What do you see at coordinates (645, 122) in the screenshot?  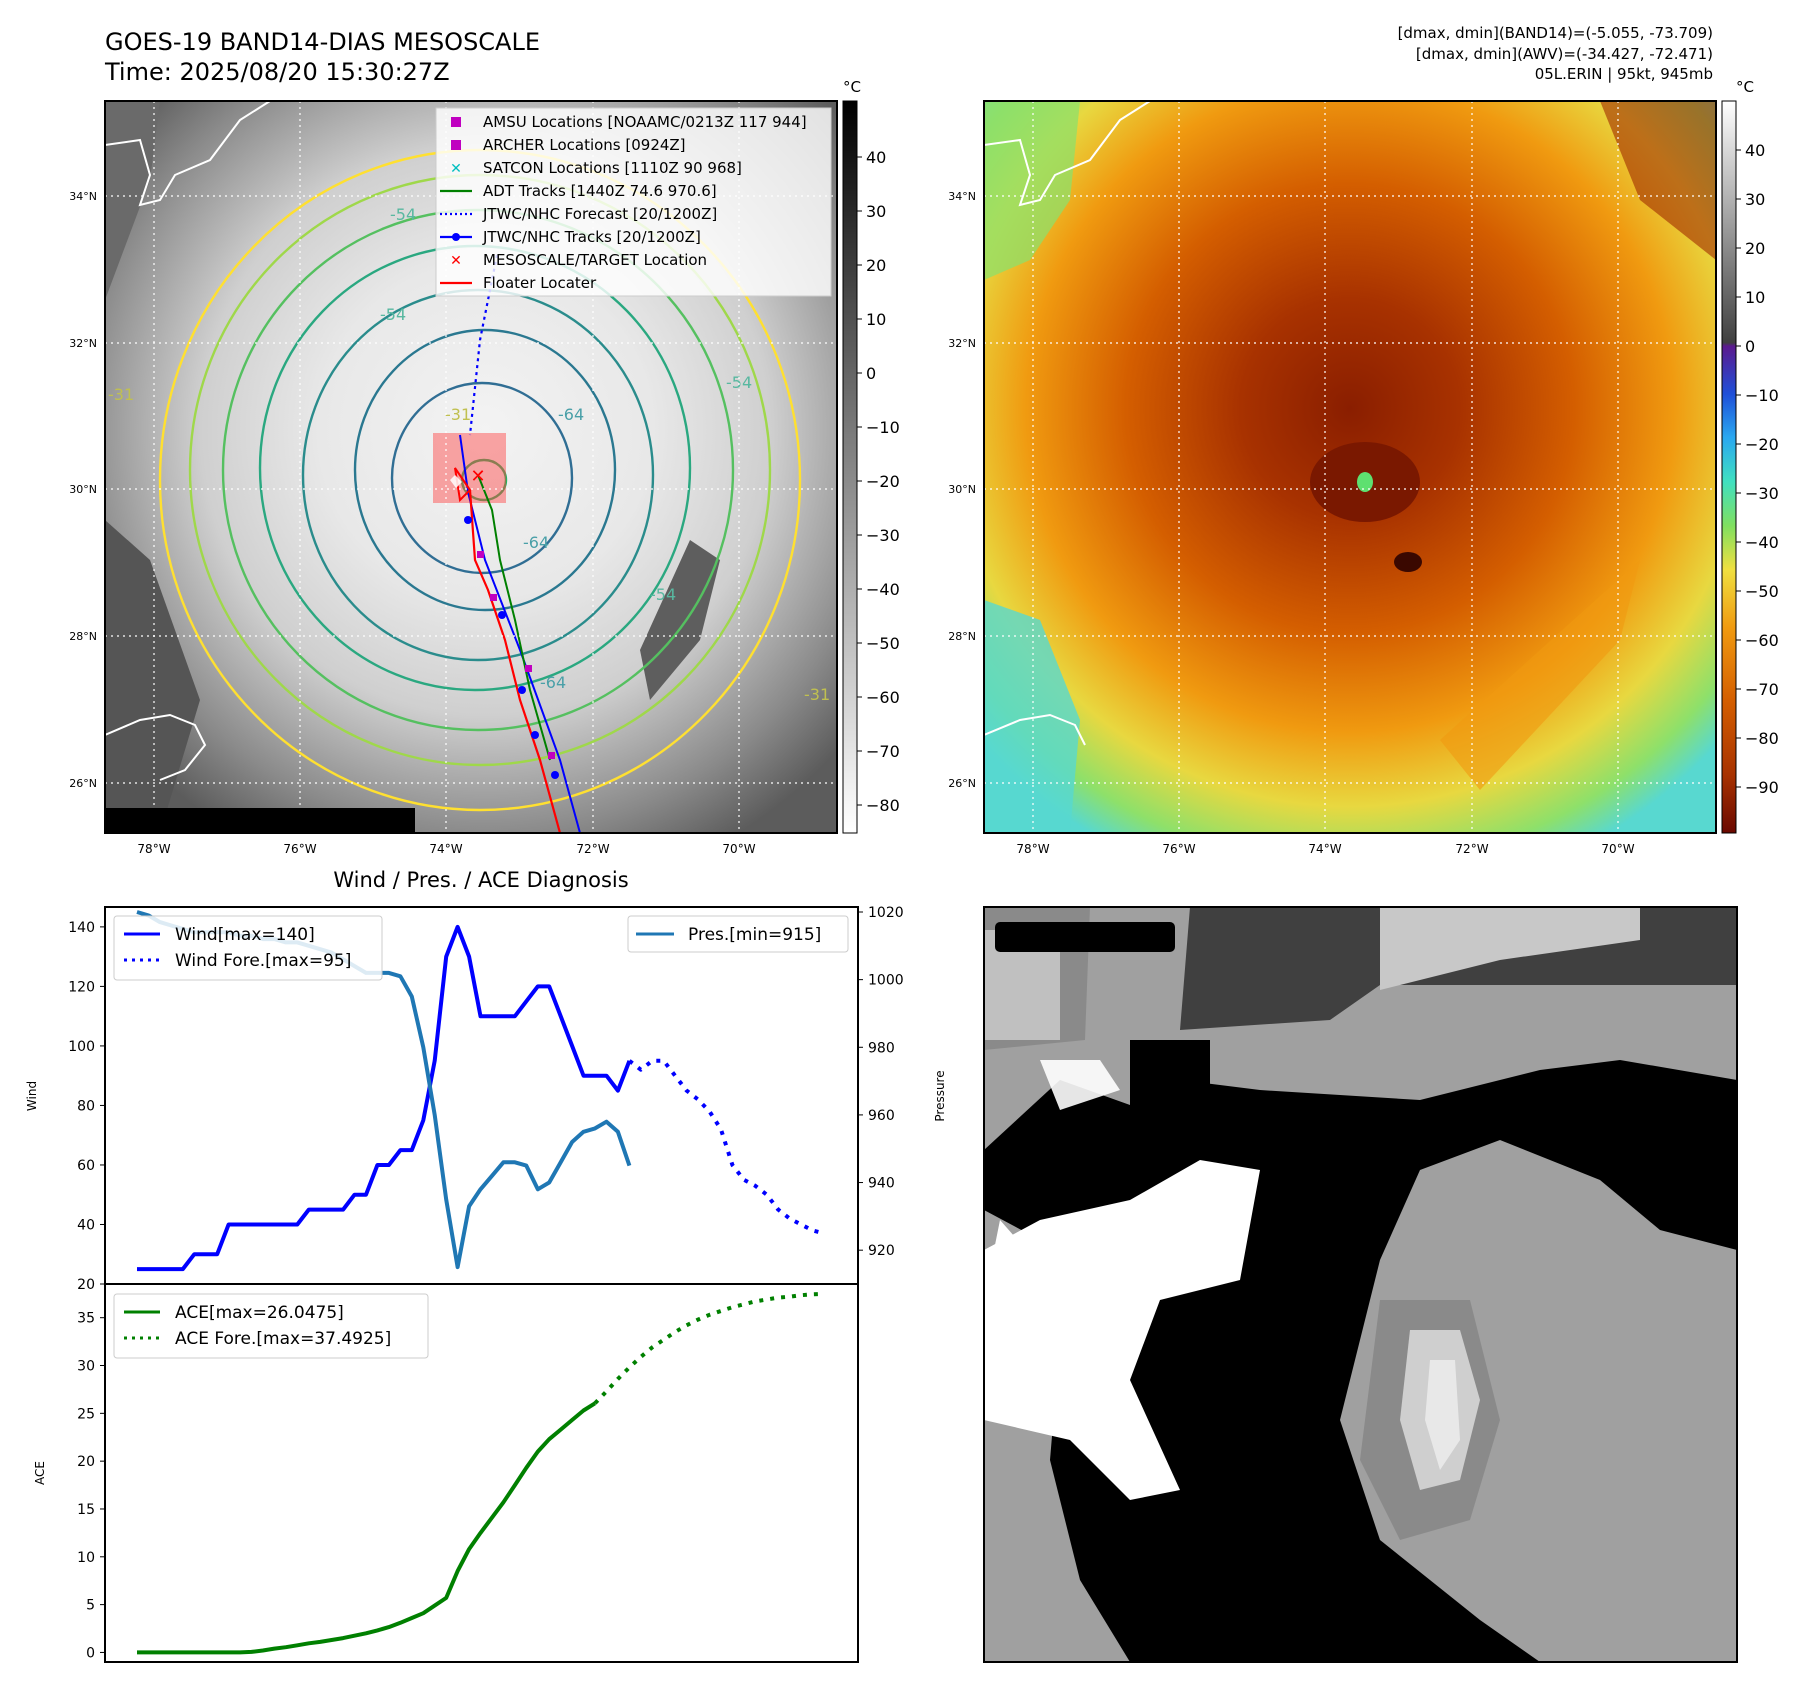 I see `legend-label: AMSU Locations [NOAAMC/0213Z 117 944]` at bounding box center [645, 122].